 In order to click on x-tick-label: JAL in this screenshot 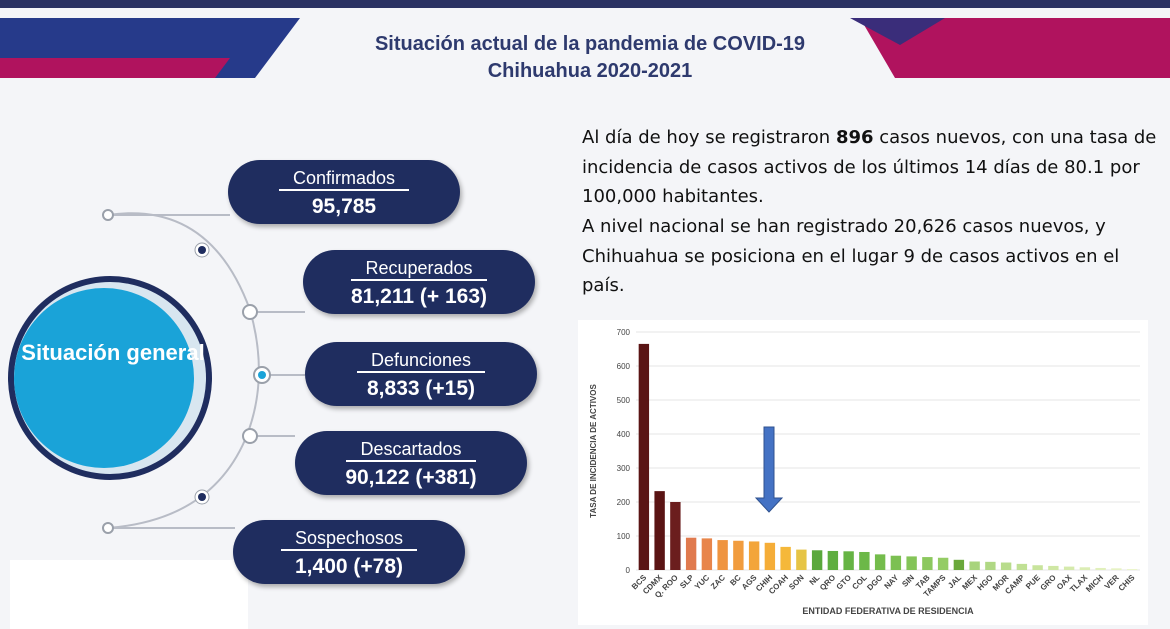, I will do `click(954, 581)`.